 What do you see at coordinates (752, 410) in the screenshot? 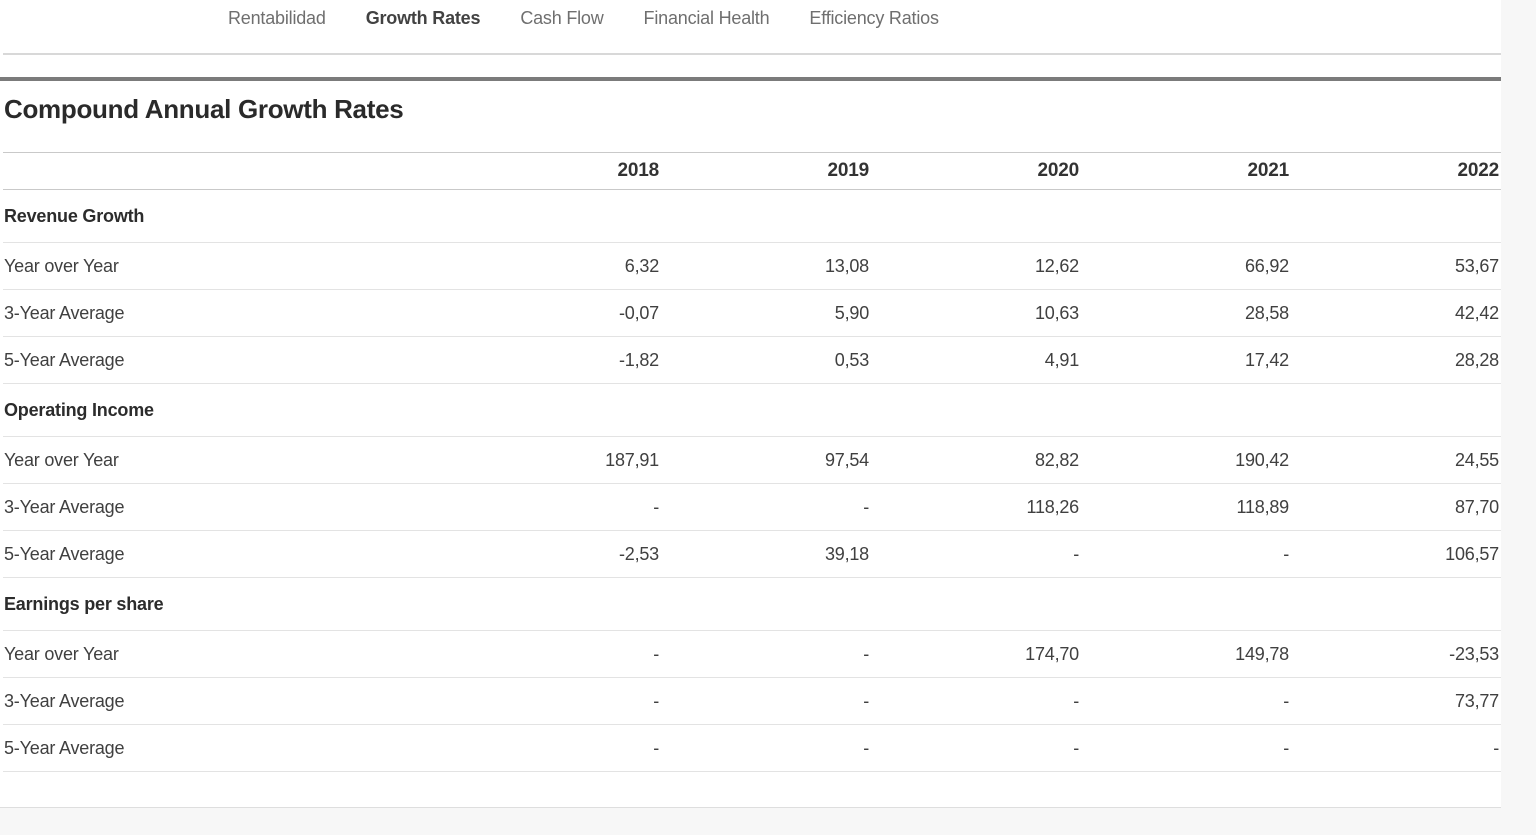
I see `section-header-operating-income: Operating Income` at bounding box center [752, 410].